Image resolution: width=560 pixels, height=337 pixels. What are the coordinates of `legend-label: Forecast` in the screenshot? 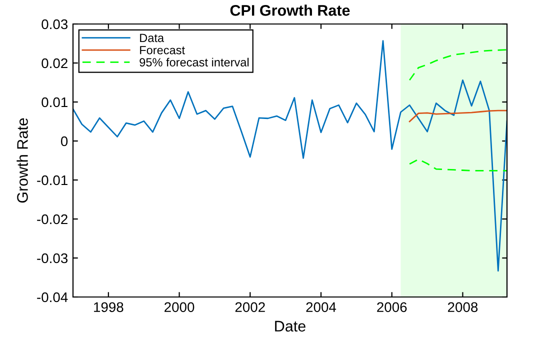 It's located at (162, 50).